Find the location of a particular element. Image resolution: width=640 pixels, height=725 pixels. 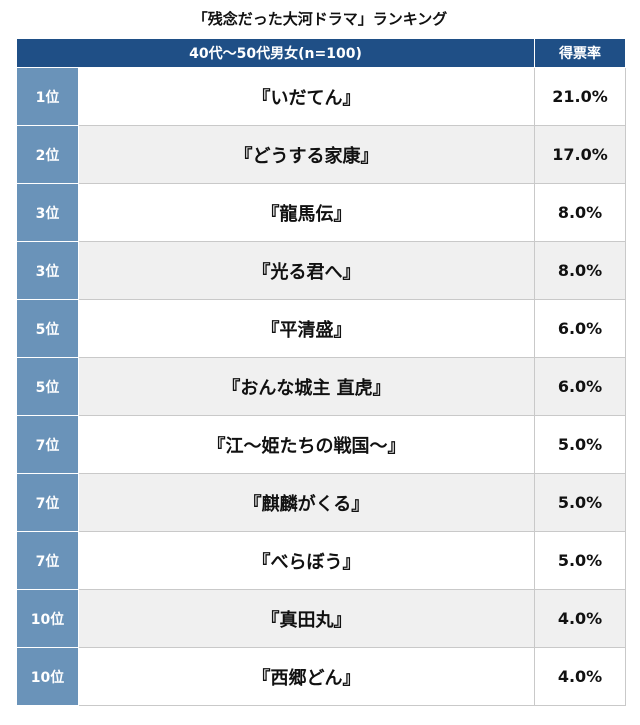

table-row: 7位 『江〜姫たちの戦国〜』 5.0% is located at coordinates (321, 444).